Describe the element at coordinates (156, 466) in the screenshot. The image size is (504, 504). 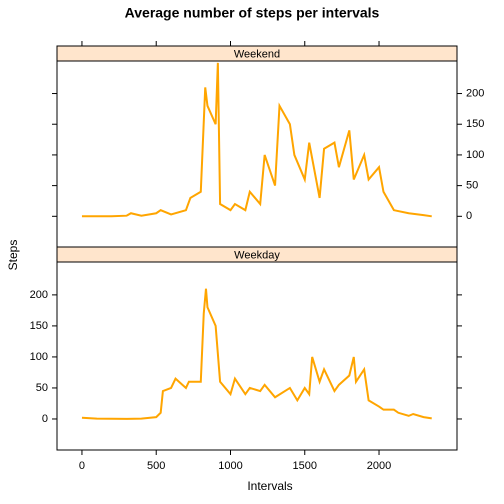
I see `x-tick-label: 500` at that location.